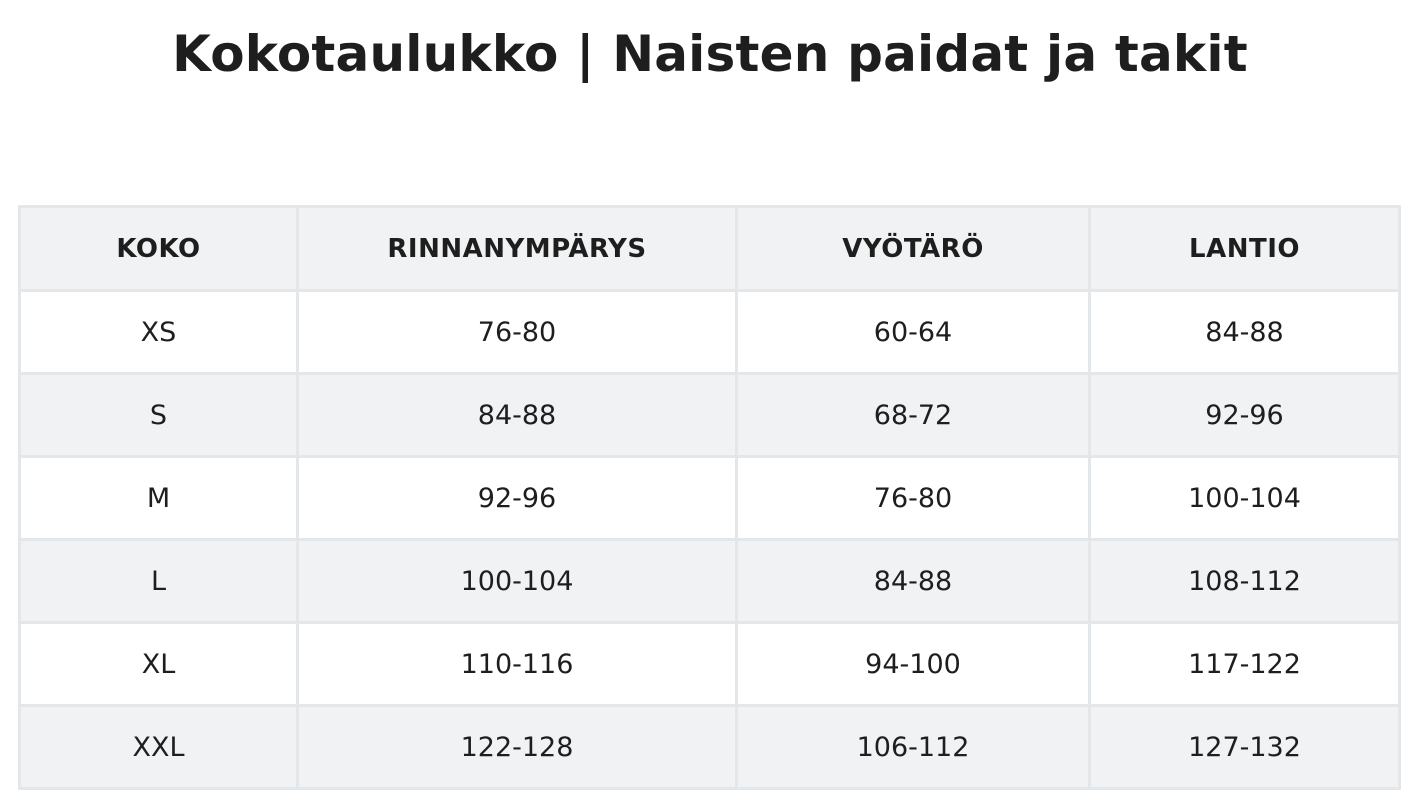 The image size is (1420, 810). What do you see at coordinates (1244, 248) in the screenshot?
I see `header-hip: LANTIO` at bounding box center [1244, 248].